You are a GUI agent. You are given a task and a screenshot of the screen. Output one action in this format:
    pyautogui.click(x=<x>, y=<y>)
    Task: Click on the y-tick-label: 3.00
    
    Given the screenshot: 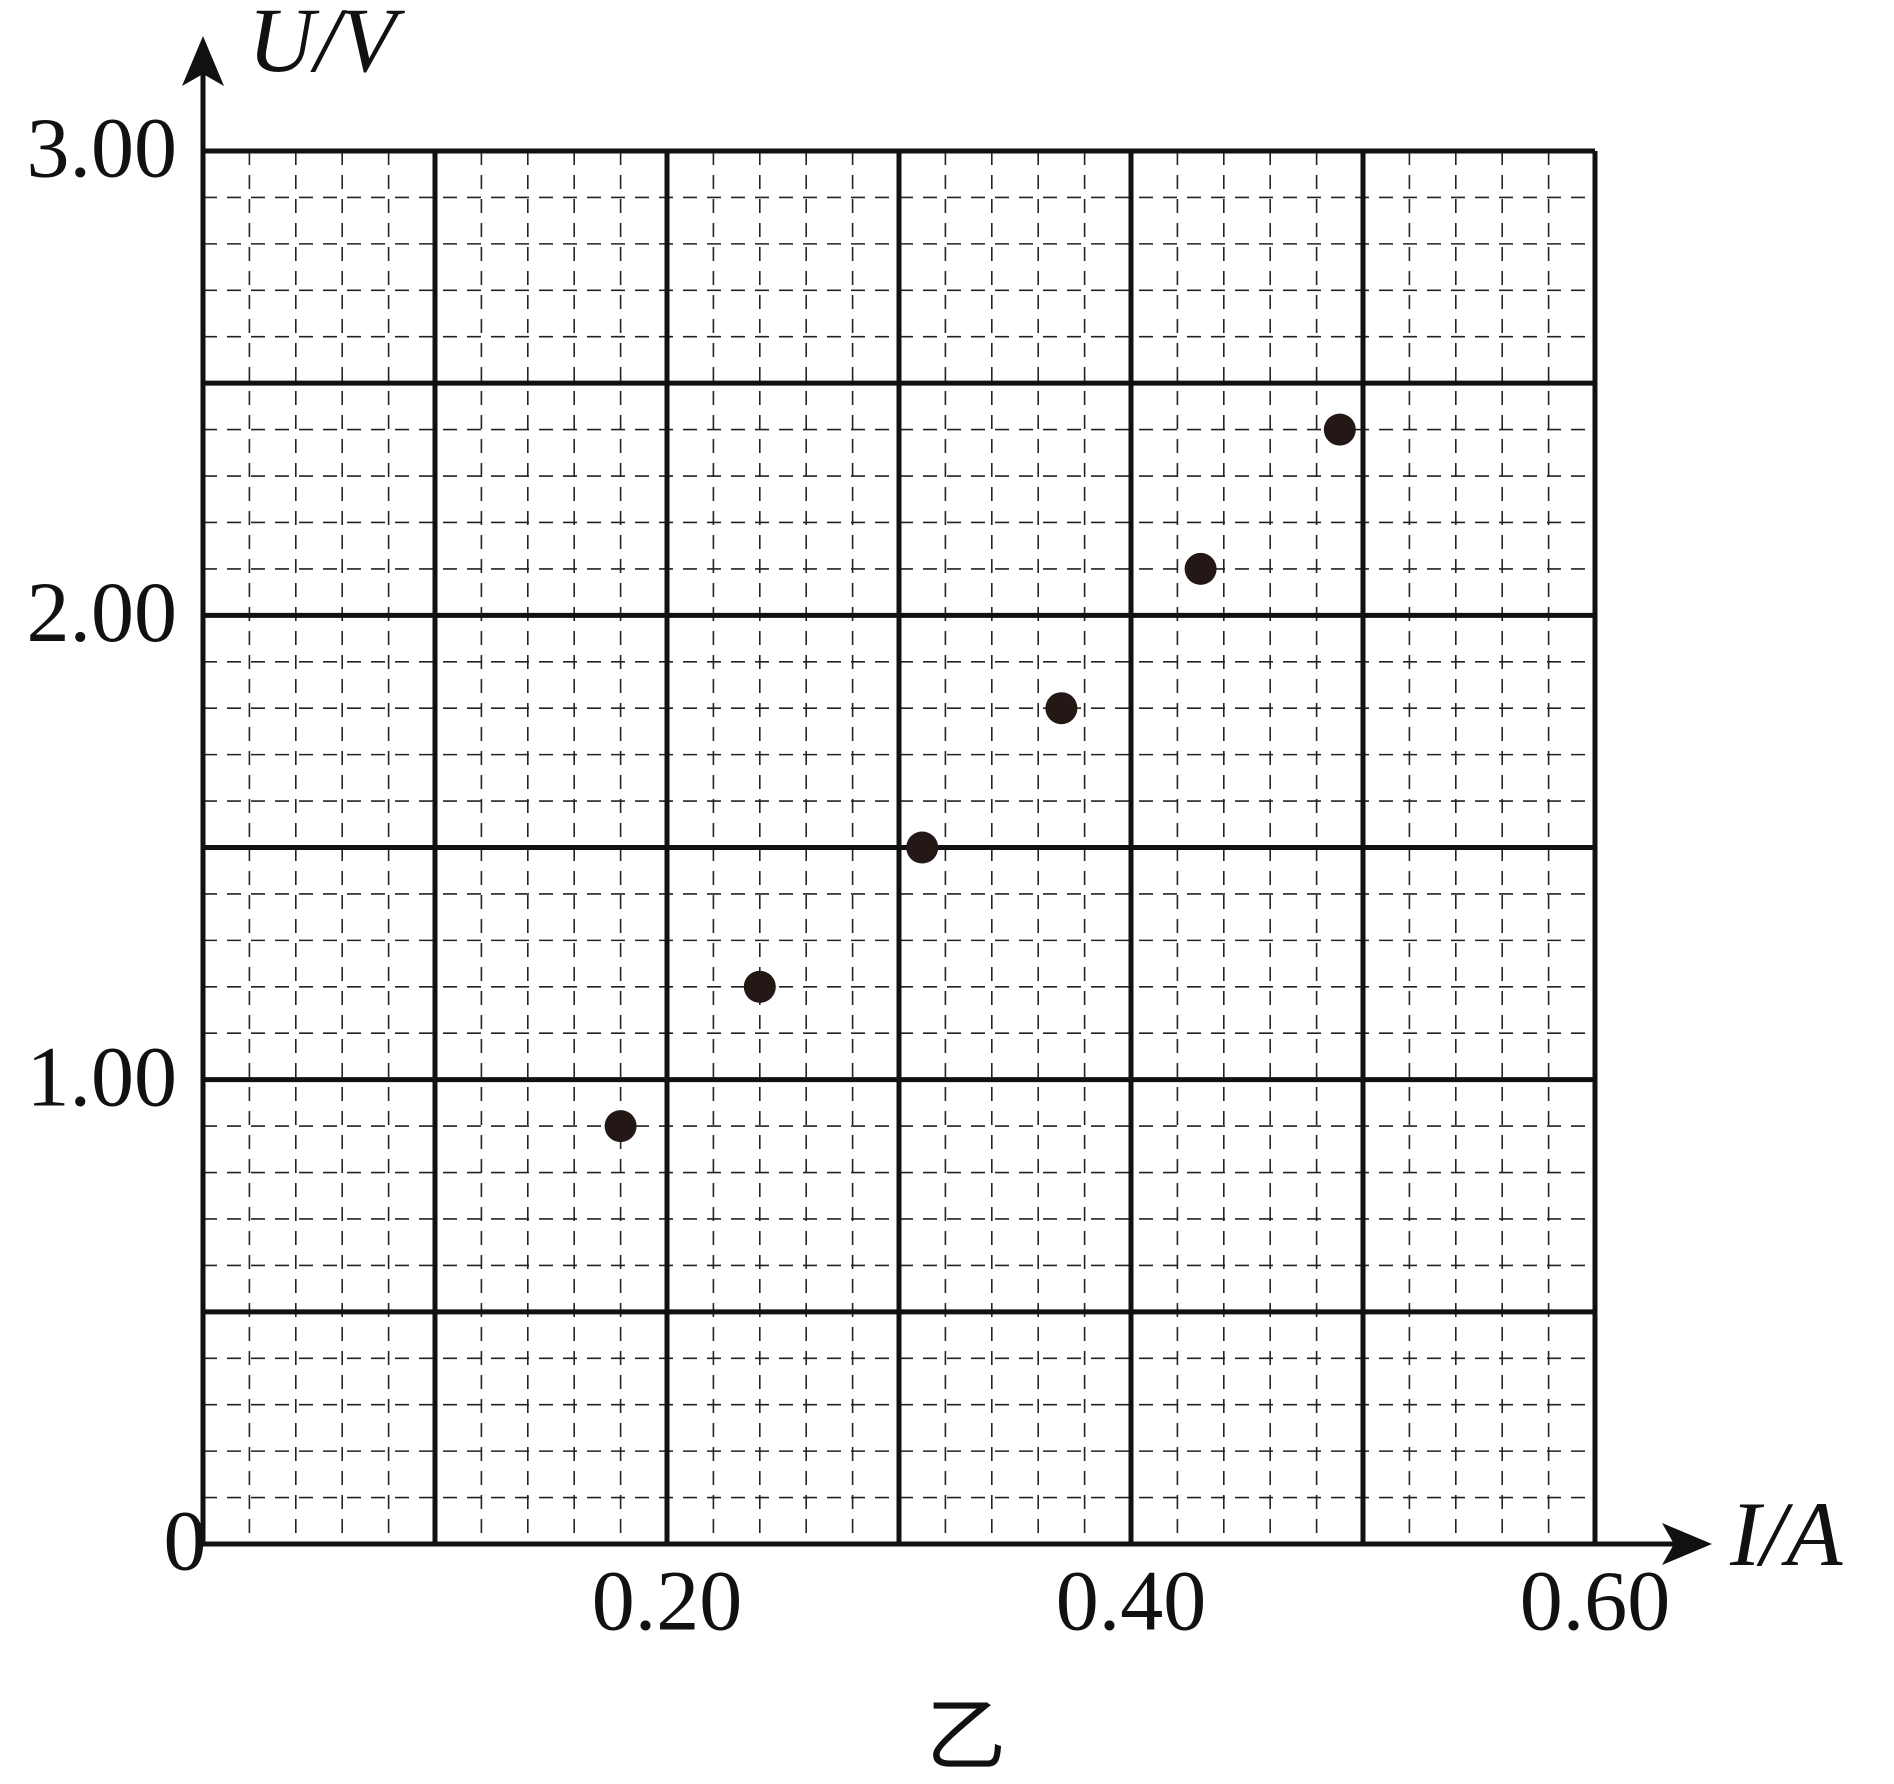 What is the action you would take?
    pyautogui.click(x=102, y=148)
    